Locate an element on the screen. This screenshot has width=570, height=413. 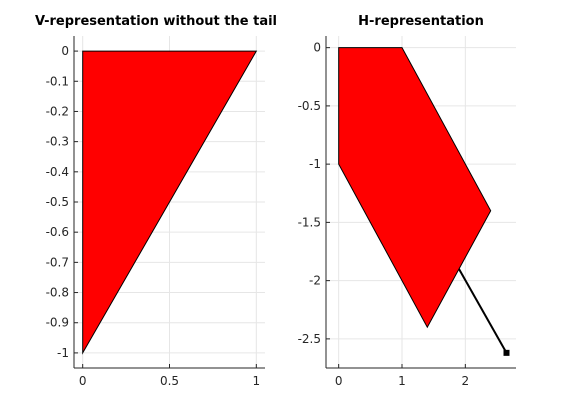
chart-title: H-representation is located at coordinates (421, 21).